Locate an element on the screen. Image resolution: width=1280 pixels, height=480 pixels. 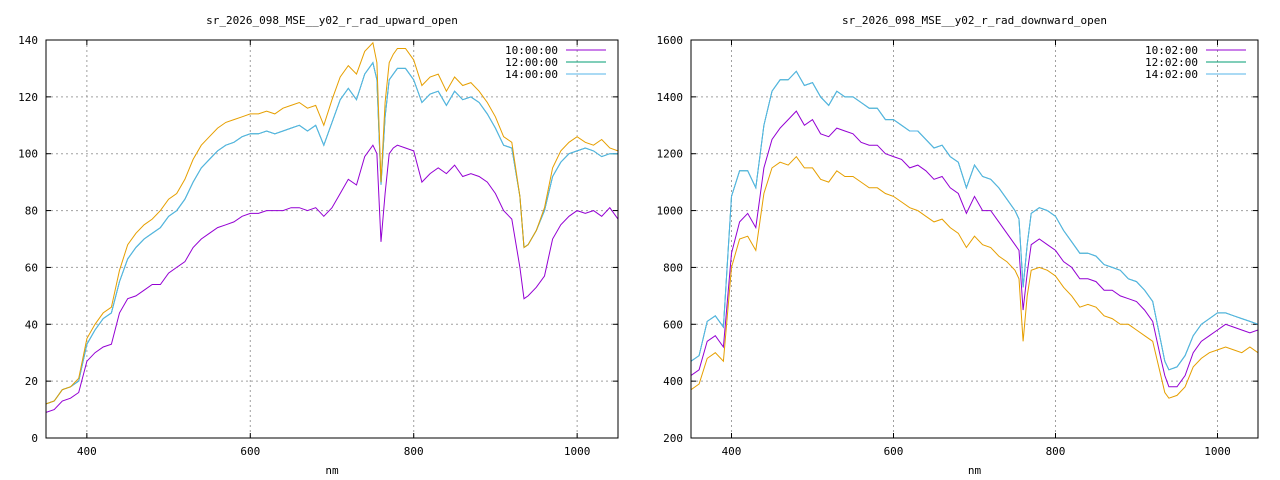
y-tick-label: 400 is located at coordinates (673, 381).